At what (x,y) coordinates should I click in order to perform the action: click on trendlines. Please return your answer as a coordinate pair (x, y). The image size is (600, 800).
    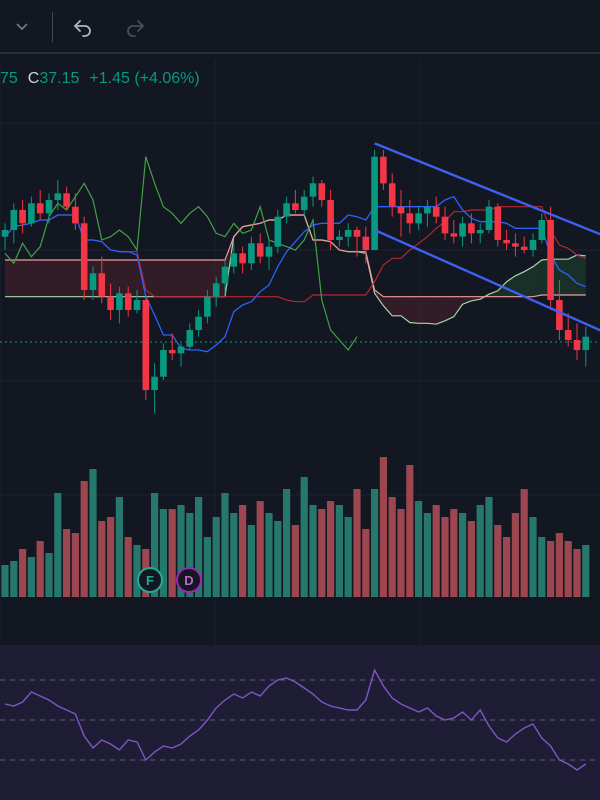
    Looking at the image, I should click on (487, 239).